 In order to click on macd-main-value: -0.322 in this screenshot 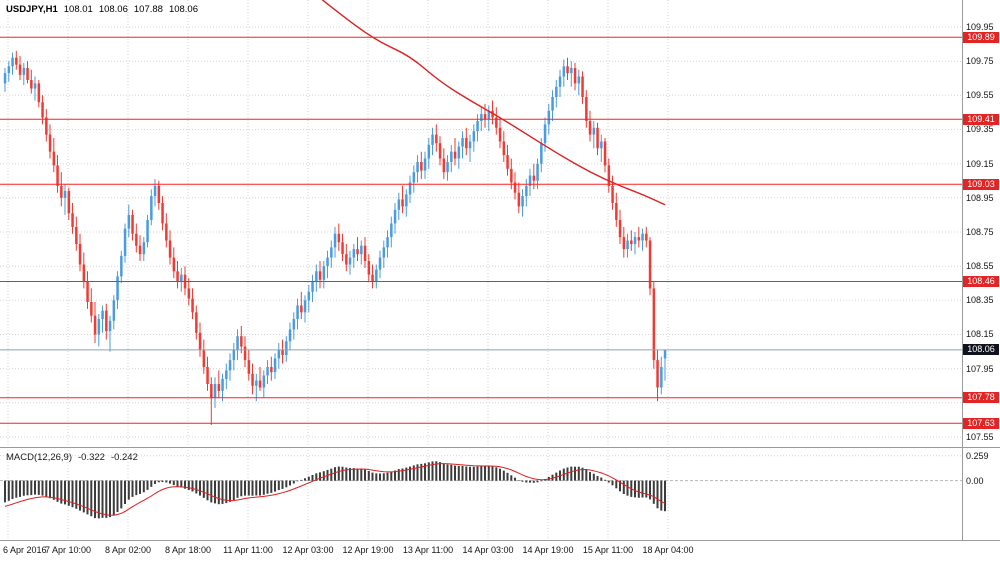, I will do `click(91, 457)`.